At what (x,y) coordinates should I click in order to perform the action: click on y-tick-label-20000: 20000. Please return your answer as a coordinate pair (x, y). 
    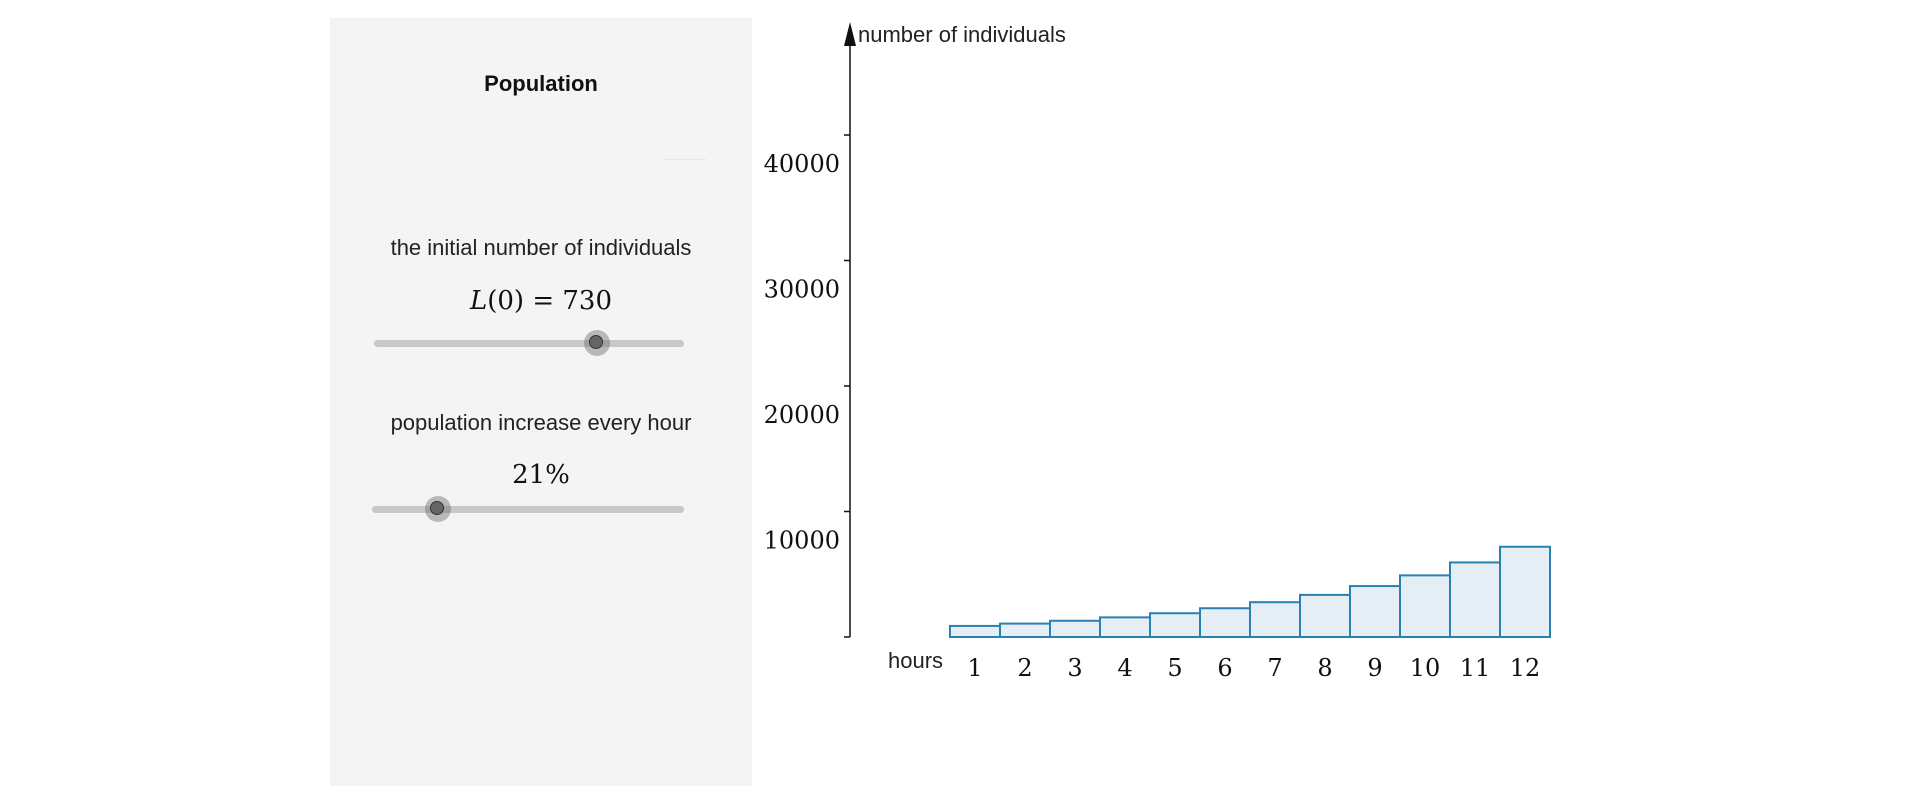
    Looking at the image, I should click on (802, 415).